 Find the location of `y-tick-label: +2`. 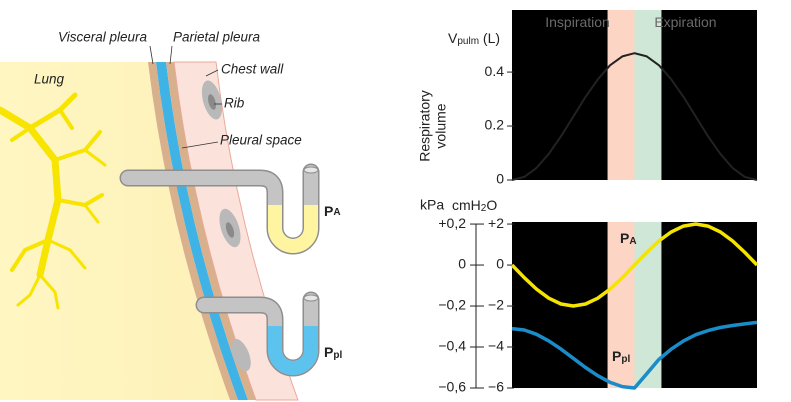

y-tick-label: +2 is located at coordinates (496, 223).